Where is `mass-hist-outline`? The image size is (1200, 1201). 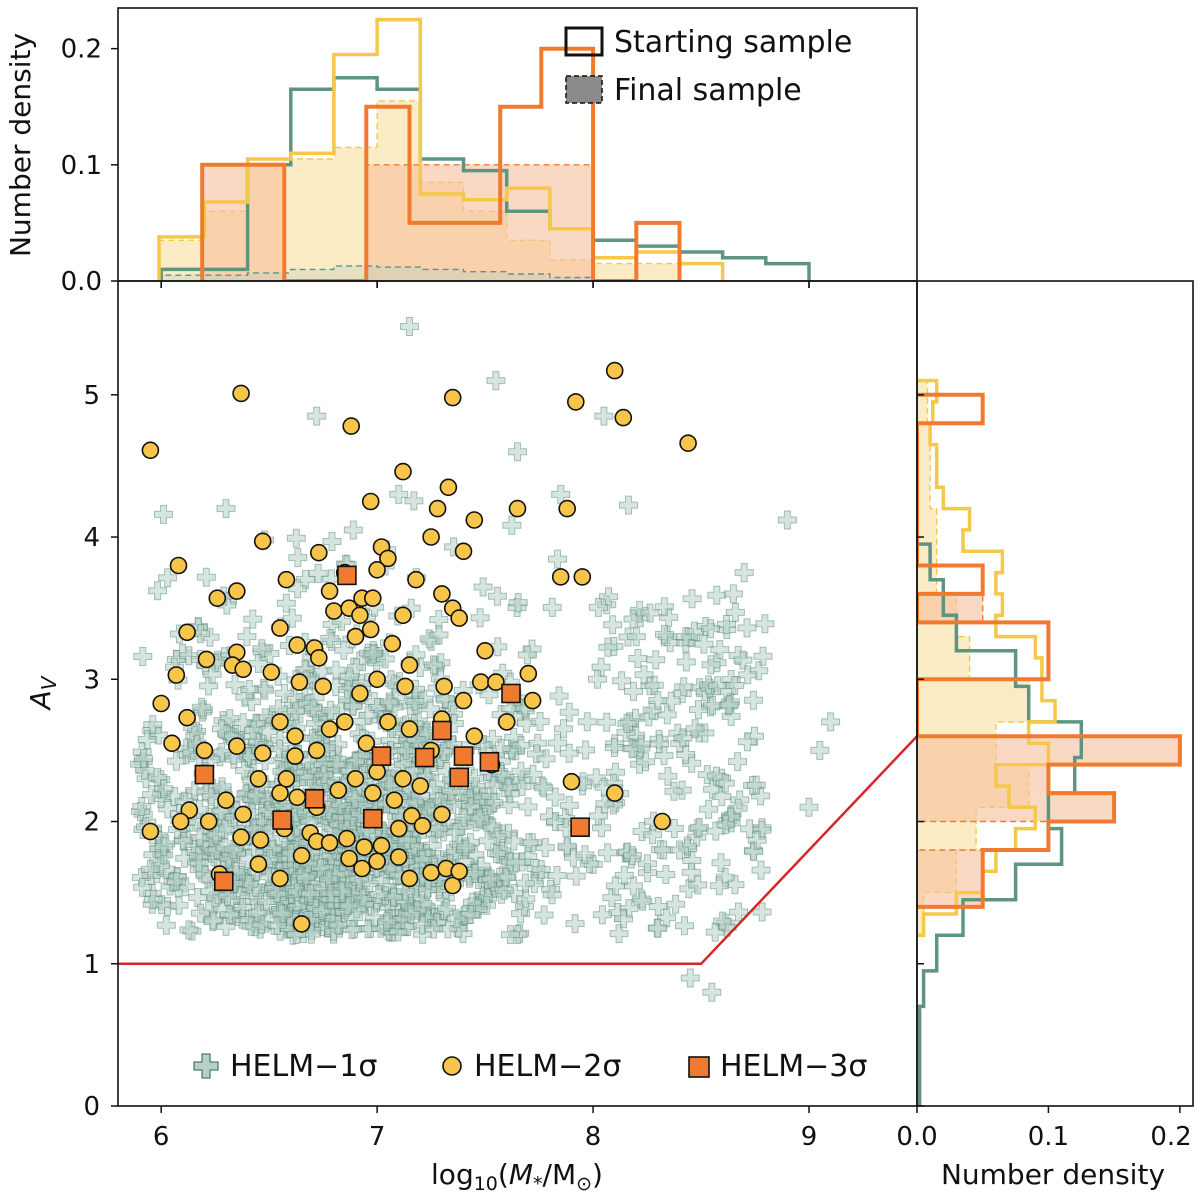 mass-hist-outline is located at coordinates (377, 273).